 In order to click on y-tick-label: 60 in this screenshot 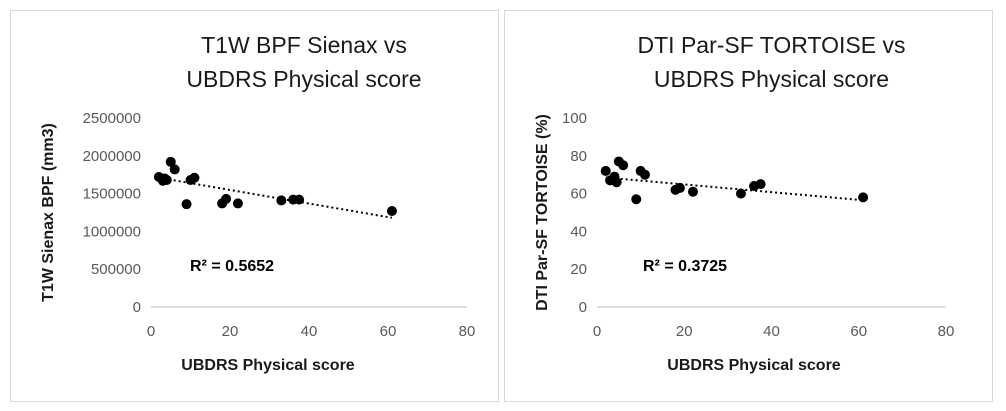, I will do `click(578, 194)`.